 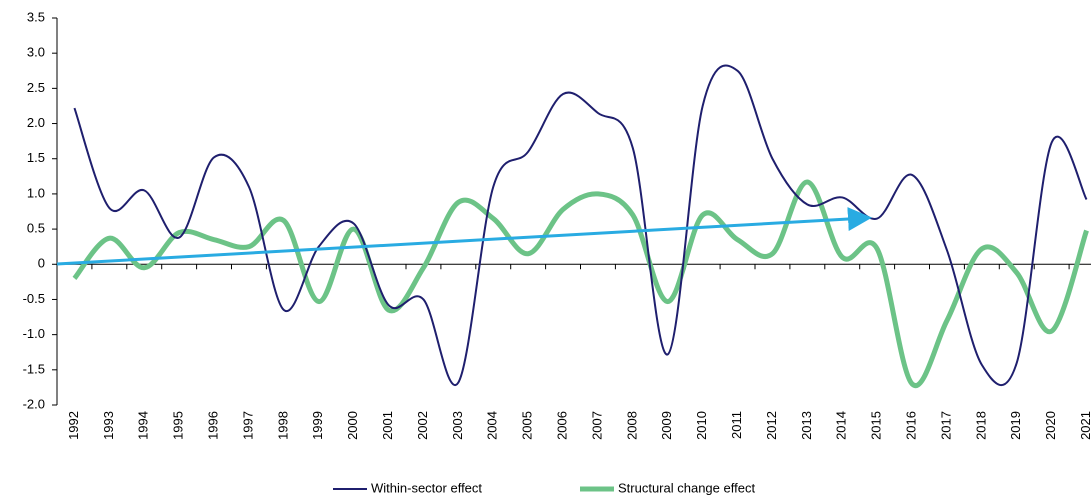 I want to click on x-tick-label: 2009, so click(x=666, y=425).